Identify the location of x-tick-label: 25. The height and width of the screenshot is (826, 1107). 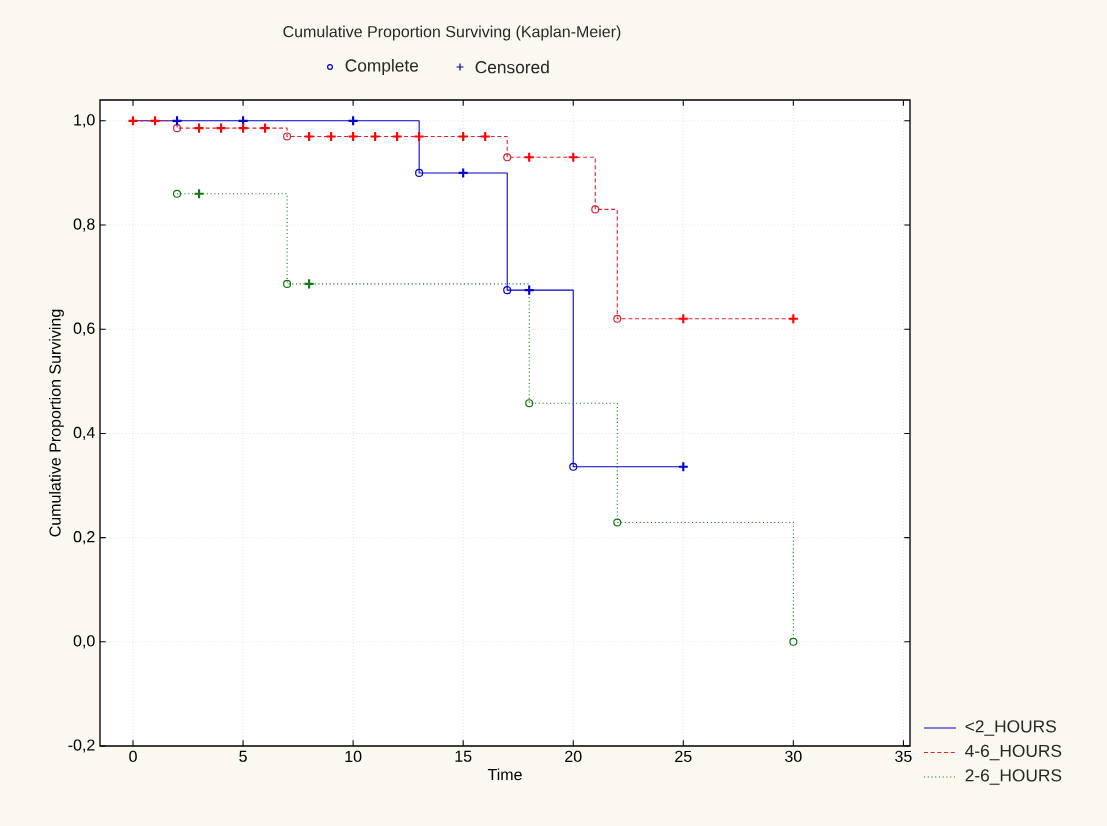
(683, 756).